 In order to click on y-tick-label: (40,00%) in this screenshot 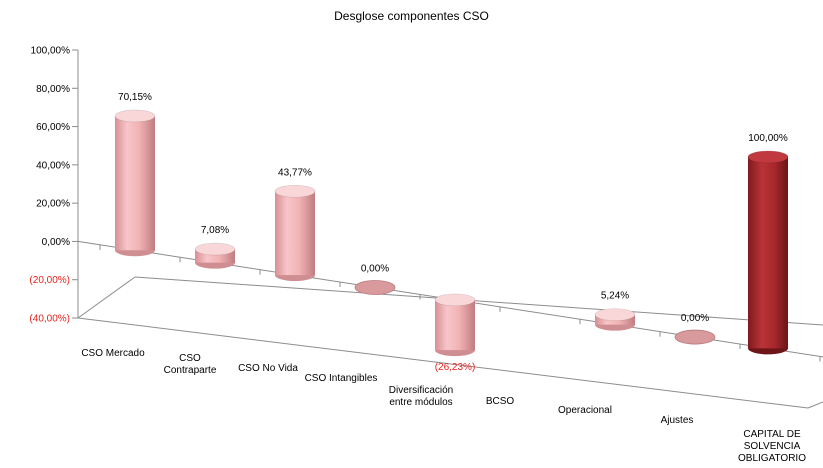, I will do `click(49, 319)`.